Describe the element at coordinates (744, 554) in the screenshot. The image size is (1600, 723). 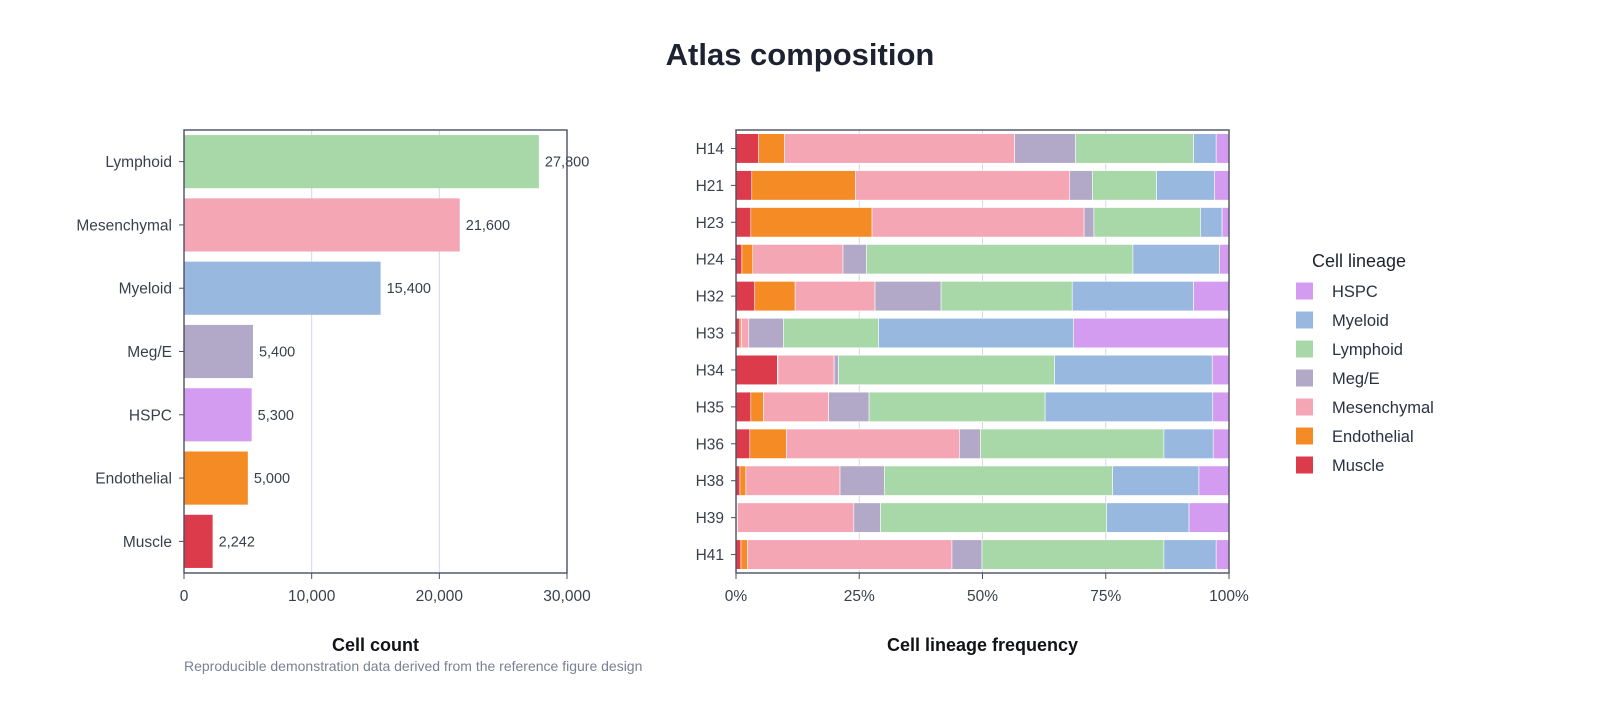
I see `bar-segment-h41-endothelial` at that location.